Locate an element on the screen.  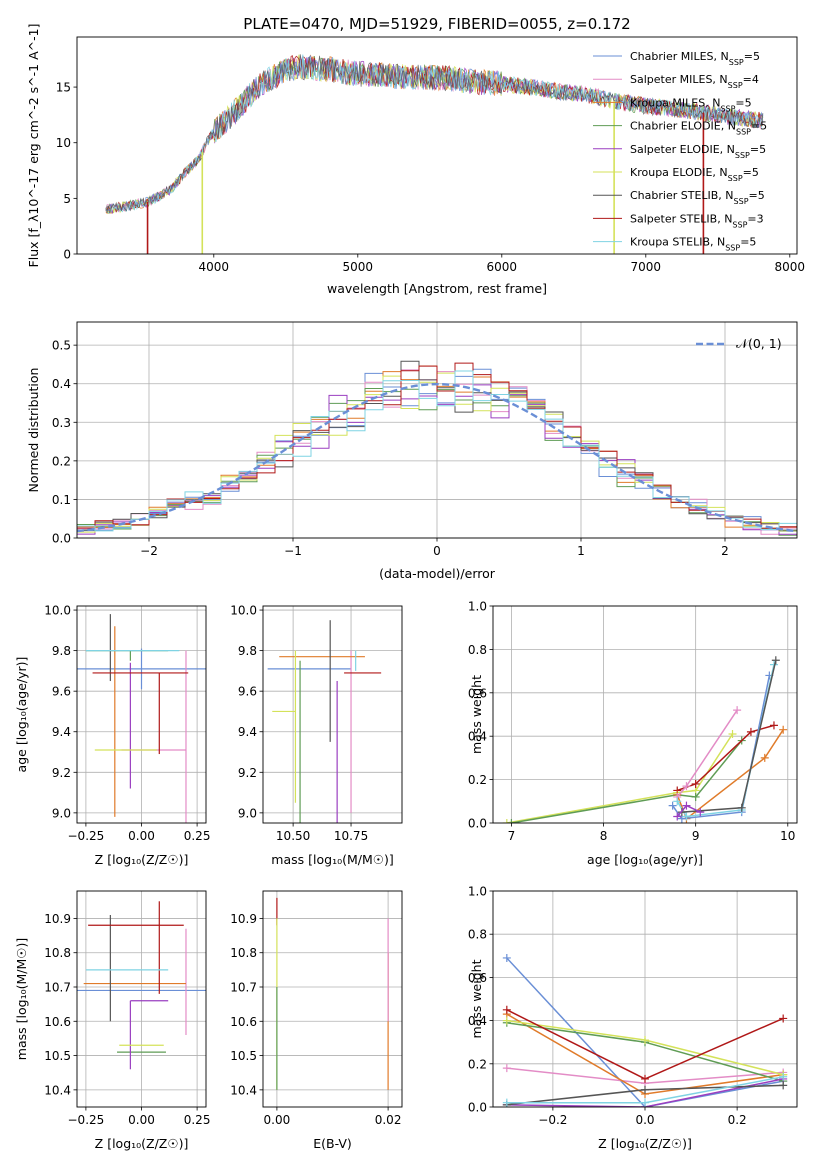
x-tick-label: 0.25 is located at coordinates (197, 836).